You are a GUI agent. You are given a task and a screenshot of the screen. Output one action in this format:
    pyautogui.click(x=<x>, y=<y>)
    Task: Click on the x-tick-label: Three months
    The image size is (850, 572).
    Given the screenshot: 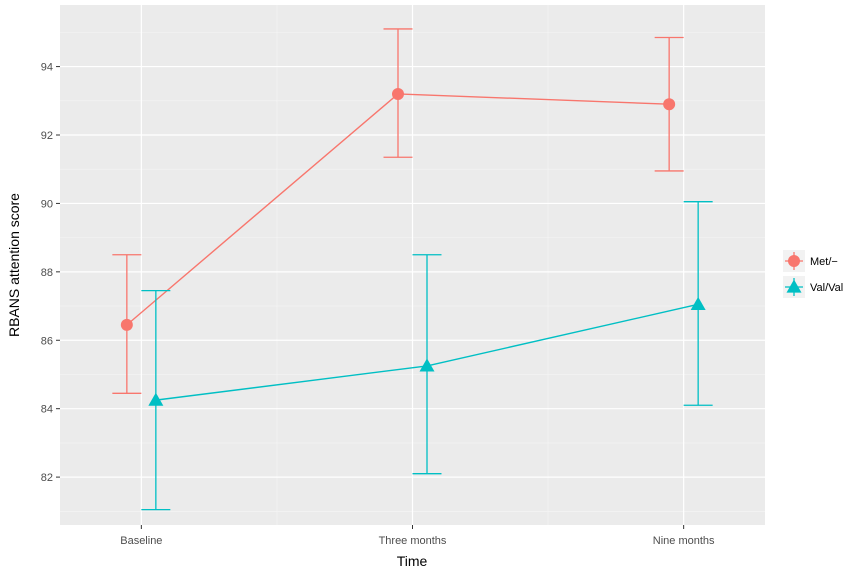 What is the action you would take?
    pyautogui.click(x=413, y=541)
    